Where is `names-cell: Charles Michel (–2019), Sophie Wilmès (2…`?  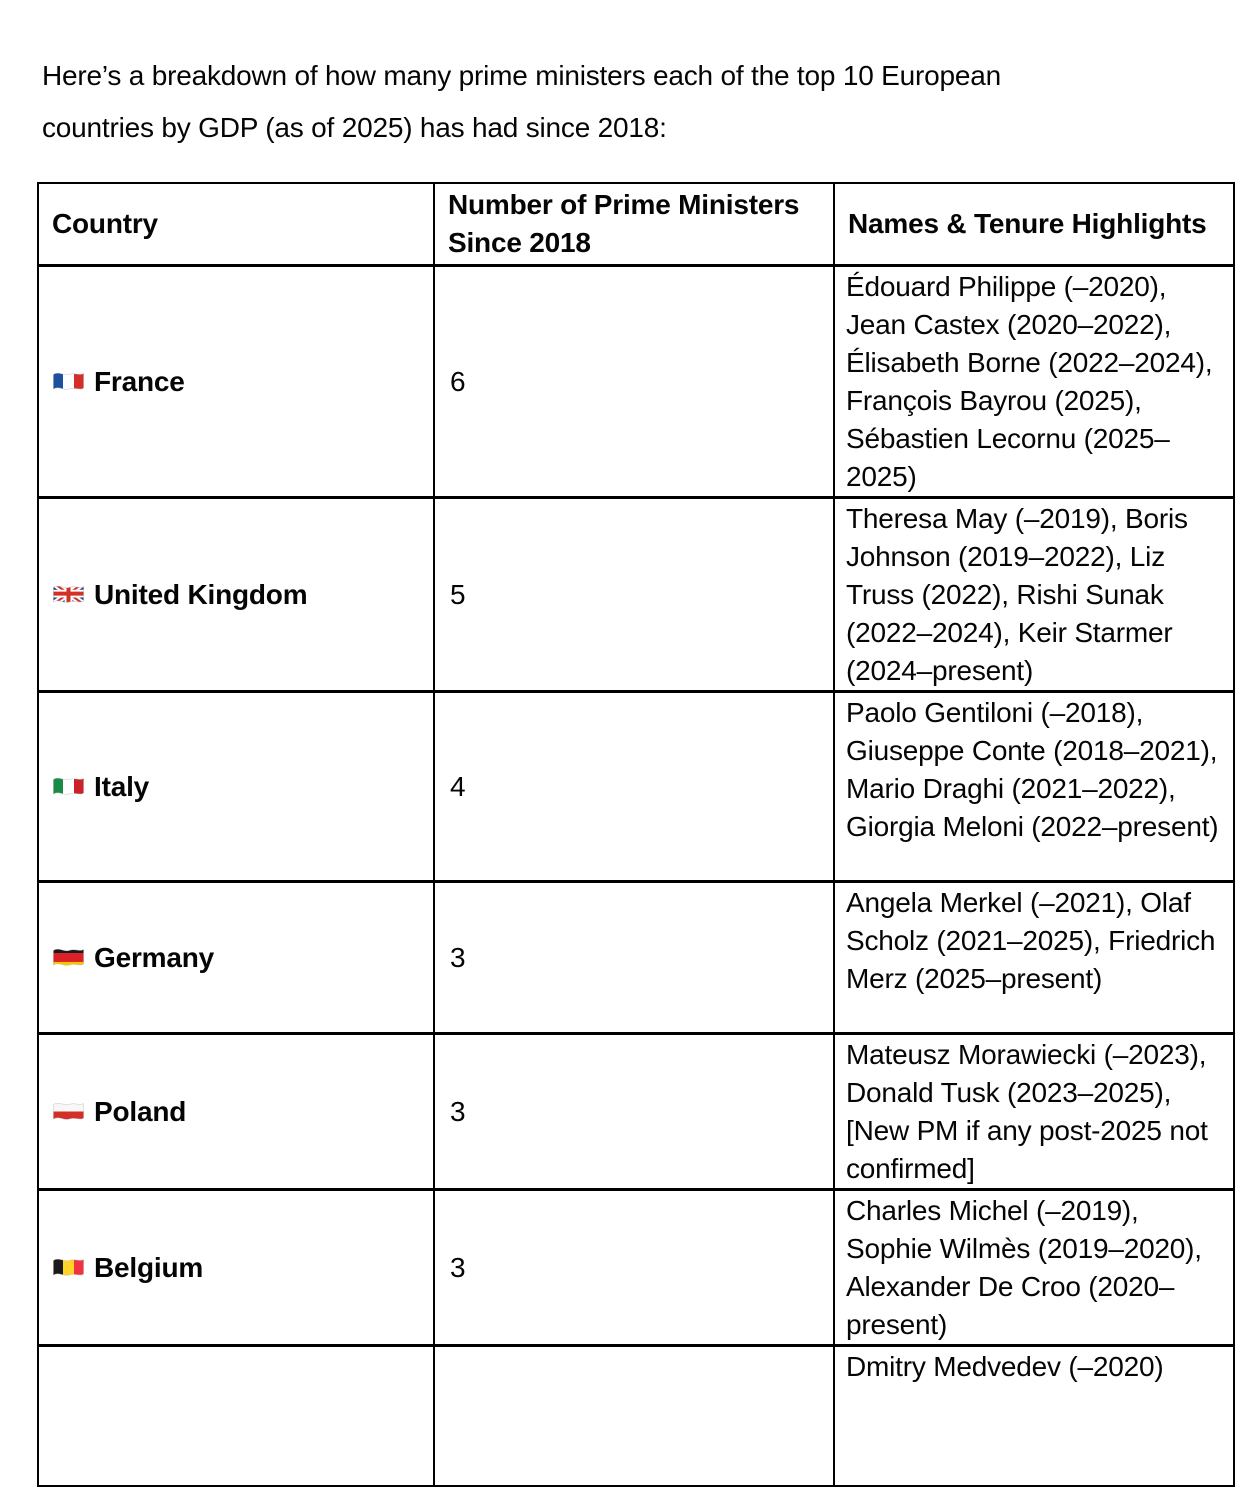 names-cell: Charles Michel (–2019), Sophie Wilmès (2… is located at coordinates (1034, 1267).